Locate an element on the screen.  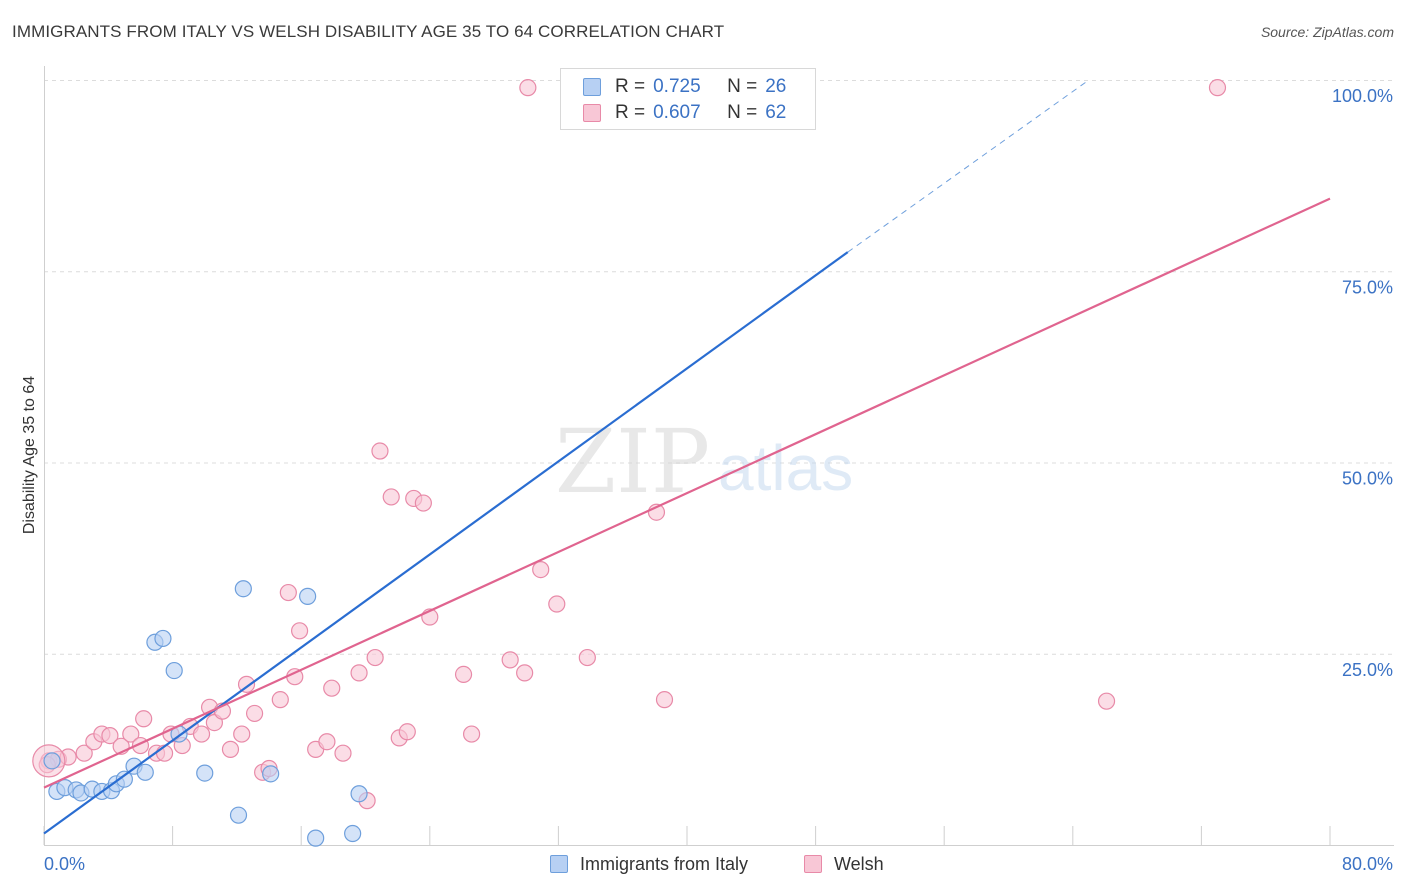
legend-row-italy: R = 0.725 N = 26 is located at coordinates (684, 87).